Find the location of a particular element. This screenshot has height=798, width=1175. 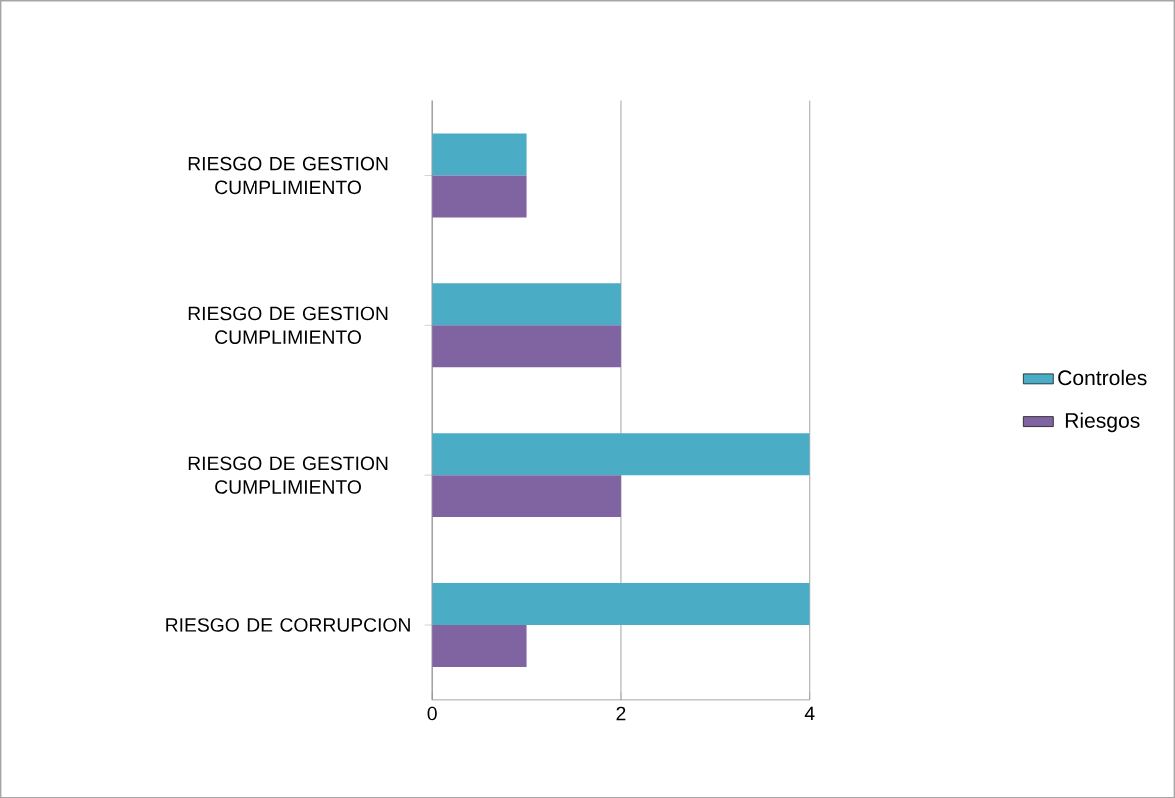

y-tick-label: RIESGO DE CORRUPCION is located at coordinates (288, 624).